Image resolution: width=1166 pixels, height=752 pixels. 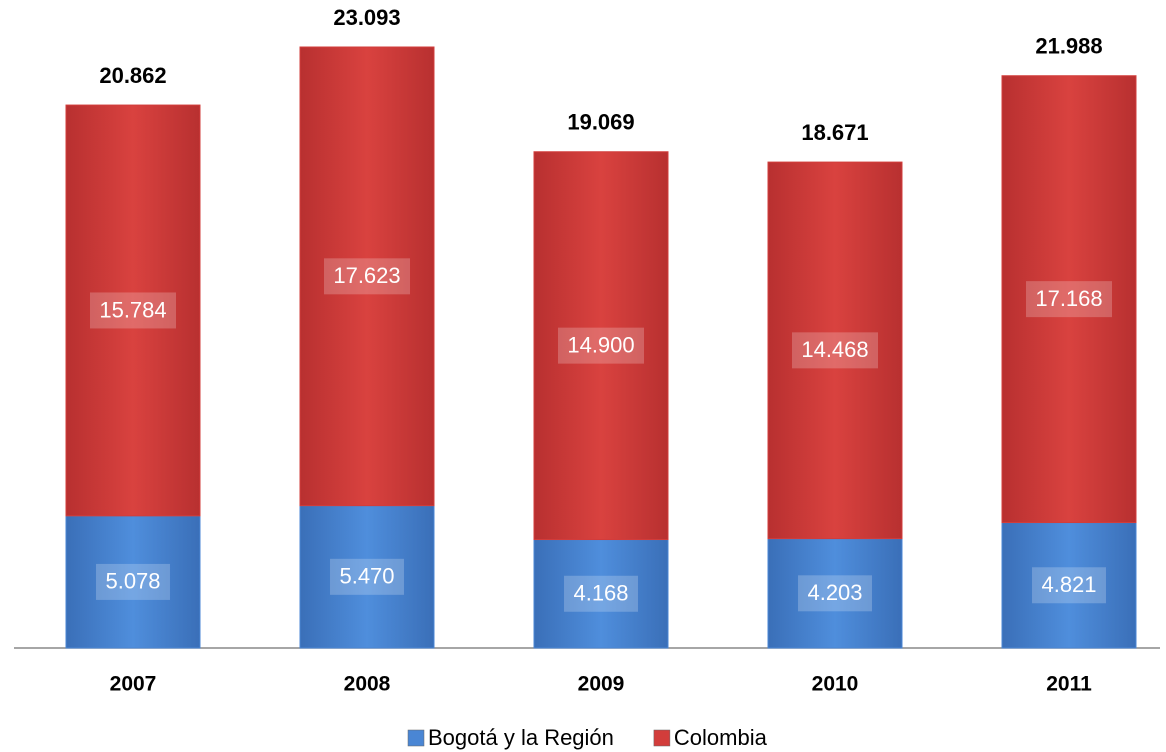 I want to click on value-label: 4.168, so click(x=600, y=593).